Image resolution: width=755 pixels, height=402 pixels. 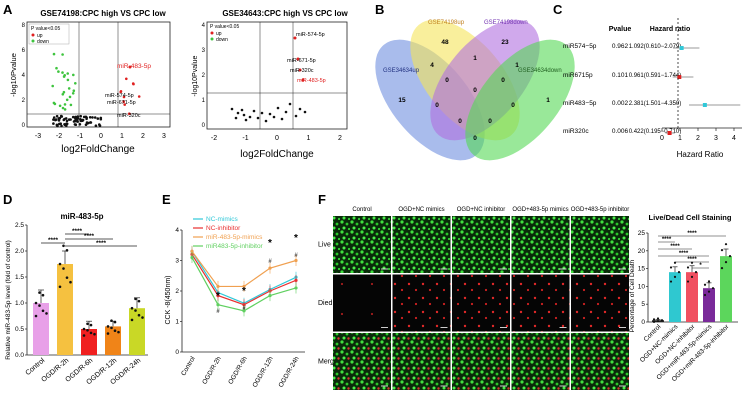 What do you see at coordinates (540, 210) in the screenshot?
I see `microscopy-col-label: OGD+483-5p mimics` at bounding box center [540, 210].